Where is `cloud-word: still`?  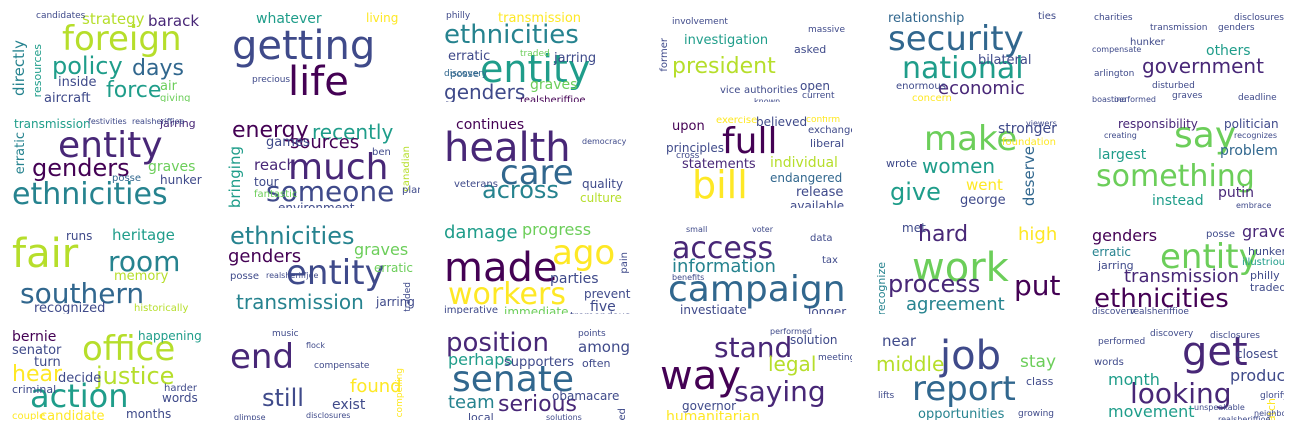 cloud-word: still is located at coordinates (283, 398).